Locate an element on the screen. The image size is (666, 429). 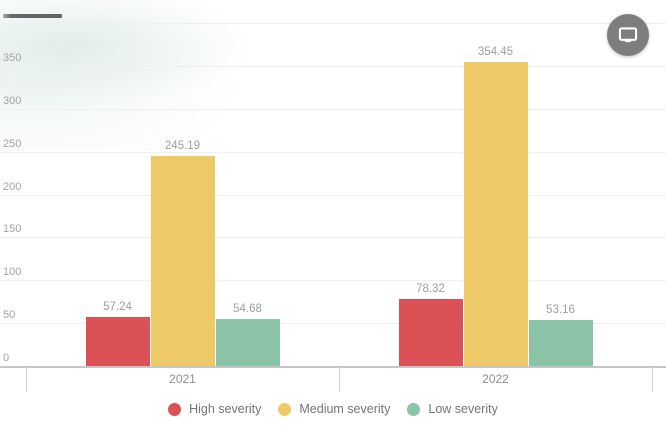
bar-medium-severity-2021 is located at coordinates (182, 260).